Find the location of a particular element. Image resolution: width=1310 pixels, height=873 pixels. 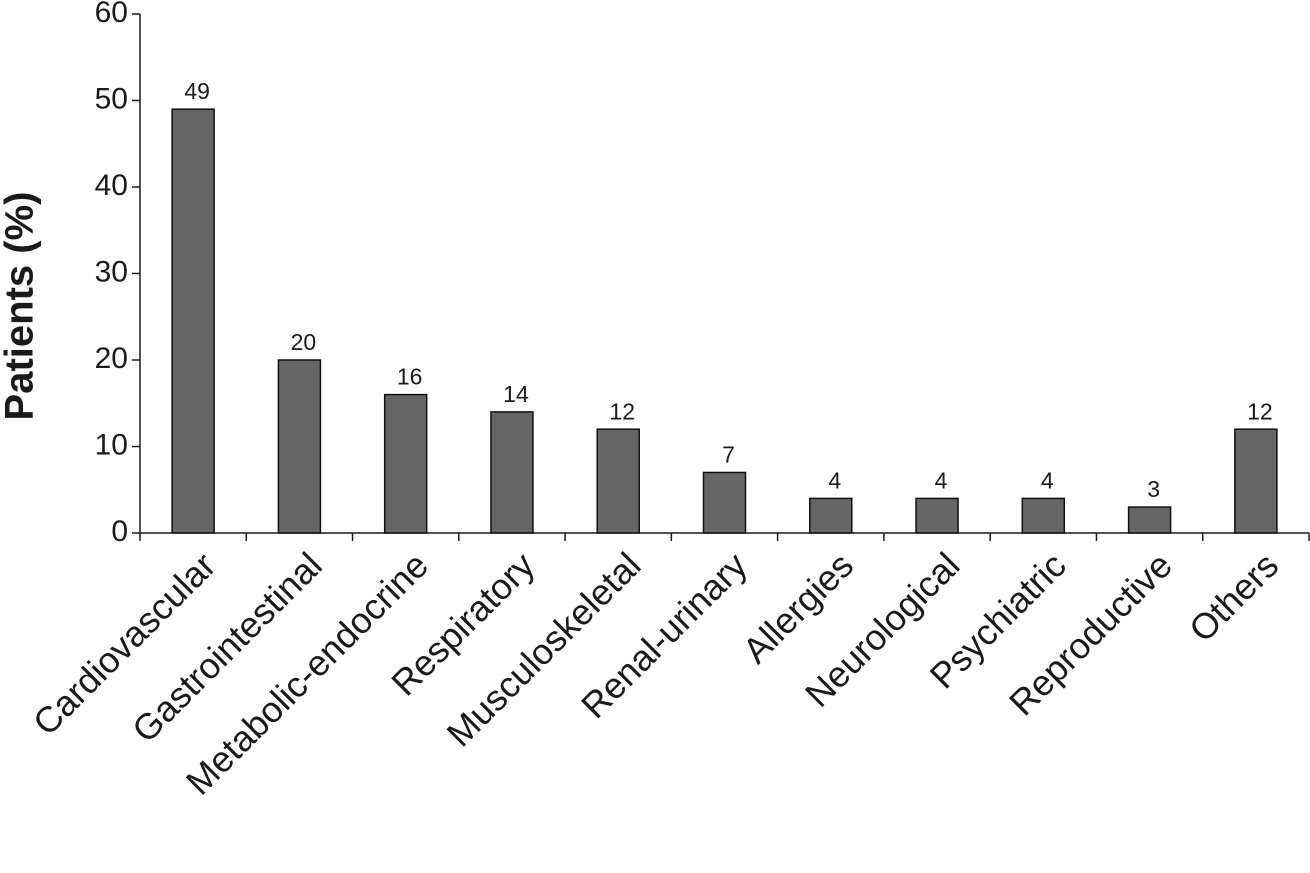

value-label: 7 is located at coordinates (728, 455).